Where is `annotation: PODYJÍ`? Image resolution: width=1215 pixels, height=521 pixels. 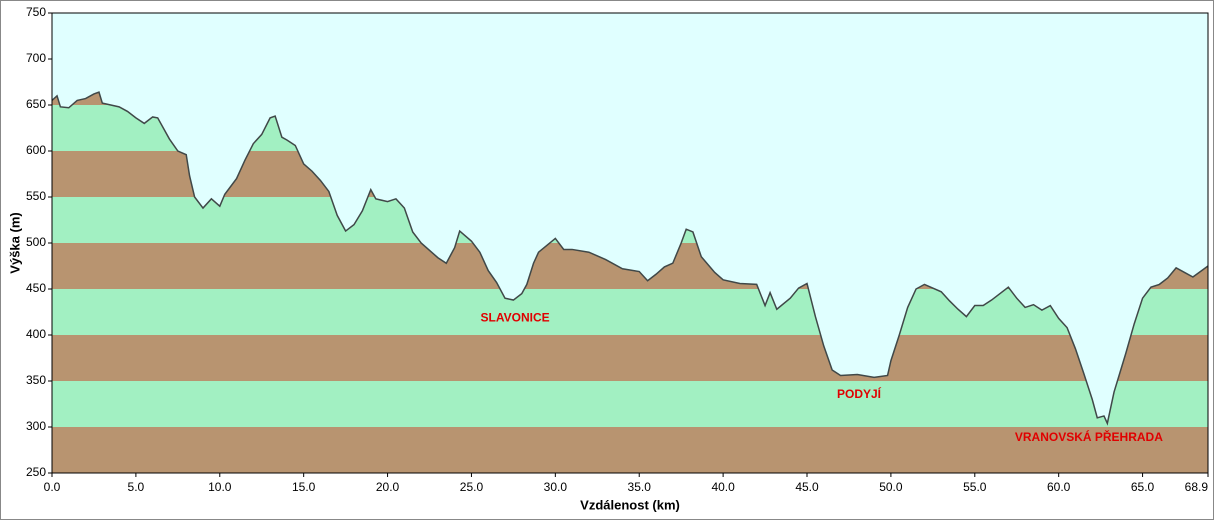
annotation: PODYJÍ is located at coordinates (859, 393).